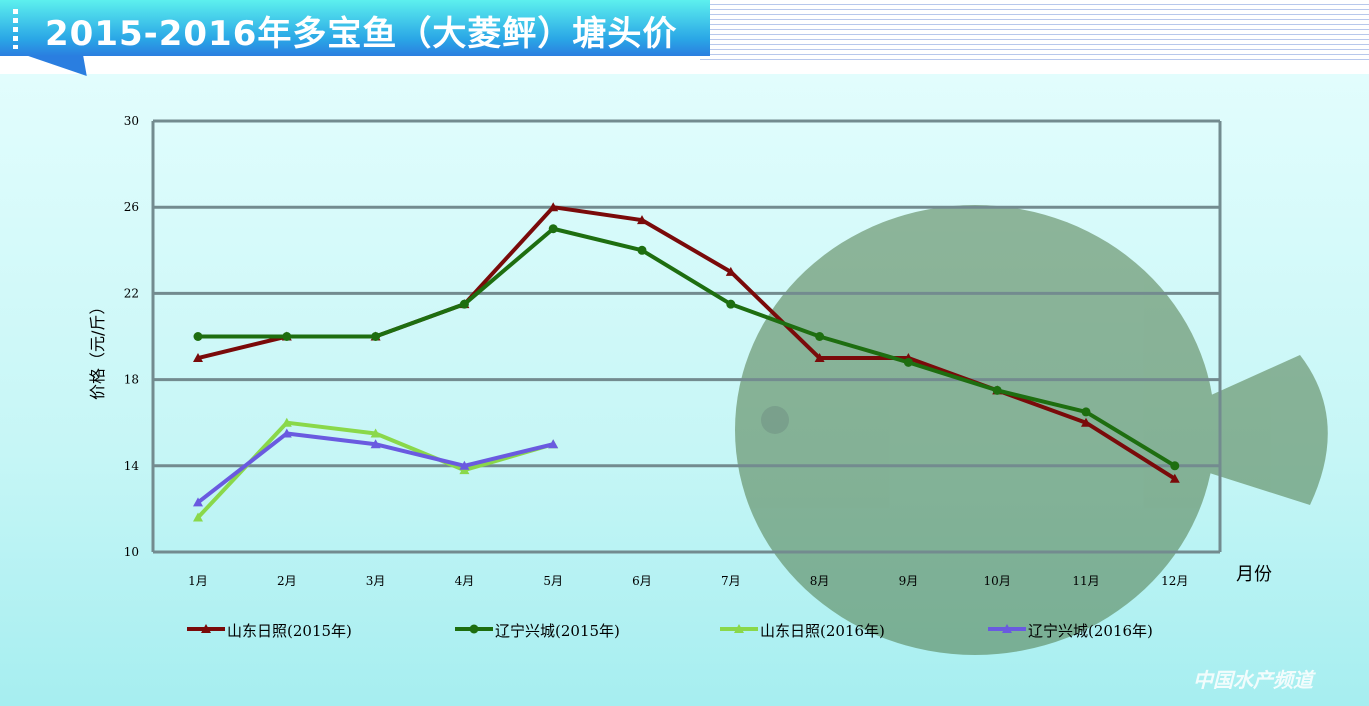 This screenshot has width=1369, height=706. I want to click on x-tick-label: 12月, so click(1174, 581).